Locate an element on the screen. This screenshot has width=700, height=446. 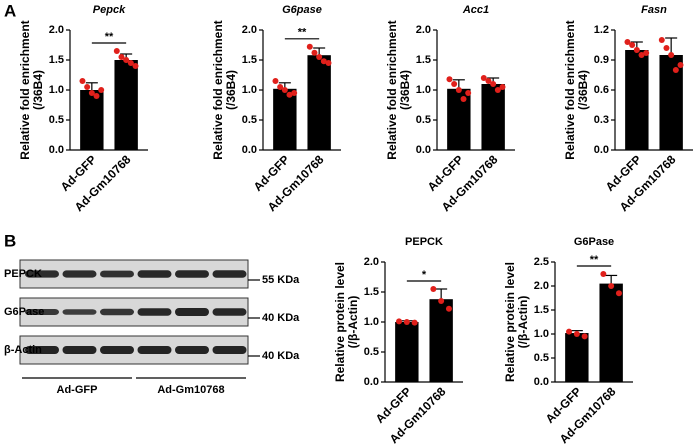
group-label: Ad-GFP is located at coordinates (77, 390).